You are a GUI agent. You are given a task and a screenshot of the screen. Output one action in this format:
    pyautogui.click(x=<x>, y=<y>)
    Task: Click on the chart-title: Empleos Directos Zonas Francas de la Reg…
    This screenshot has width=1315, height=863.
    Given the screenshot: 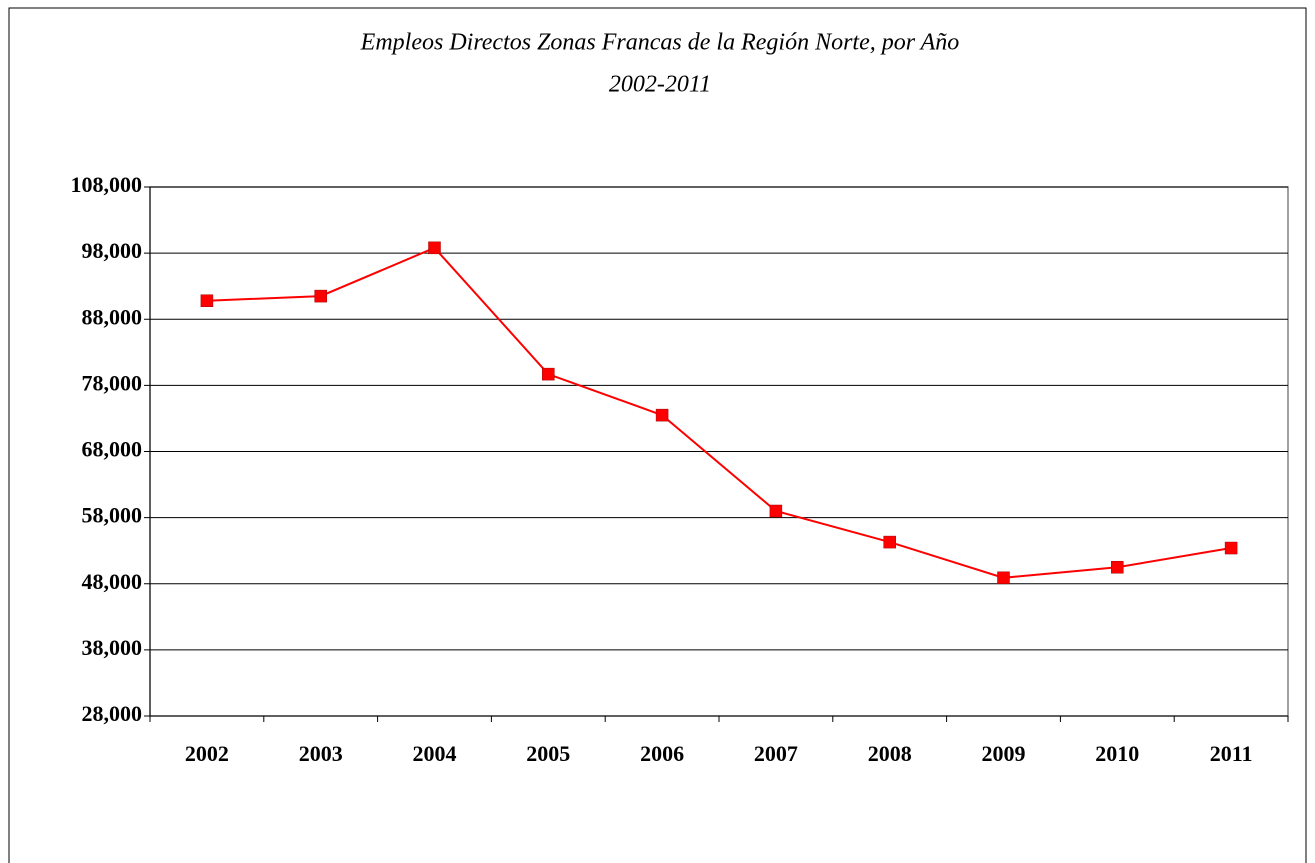 What is the action you would take?
    pyautogui.click(x=660, y=43)
    